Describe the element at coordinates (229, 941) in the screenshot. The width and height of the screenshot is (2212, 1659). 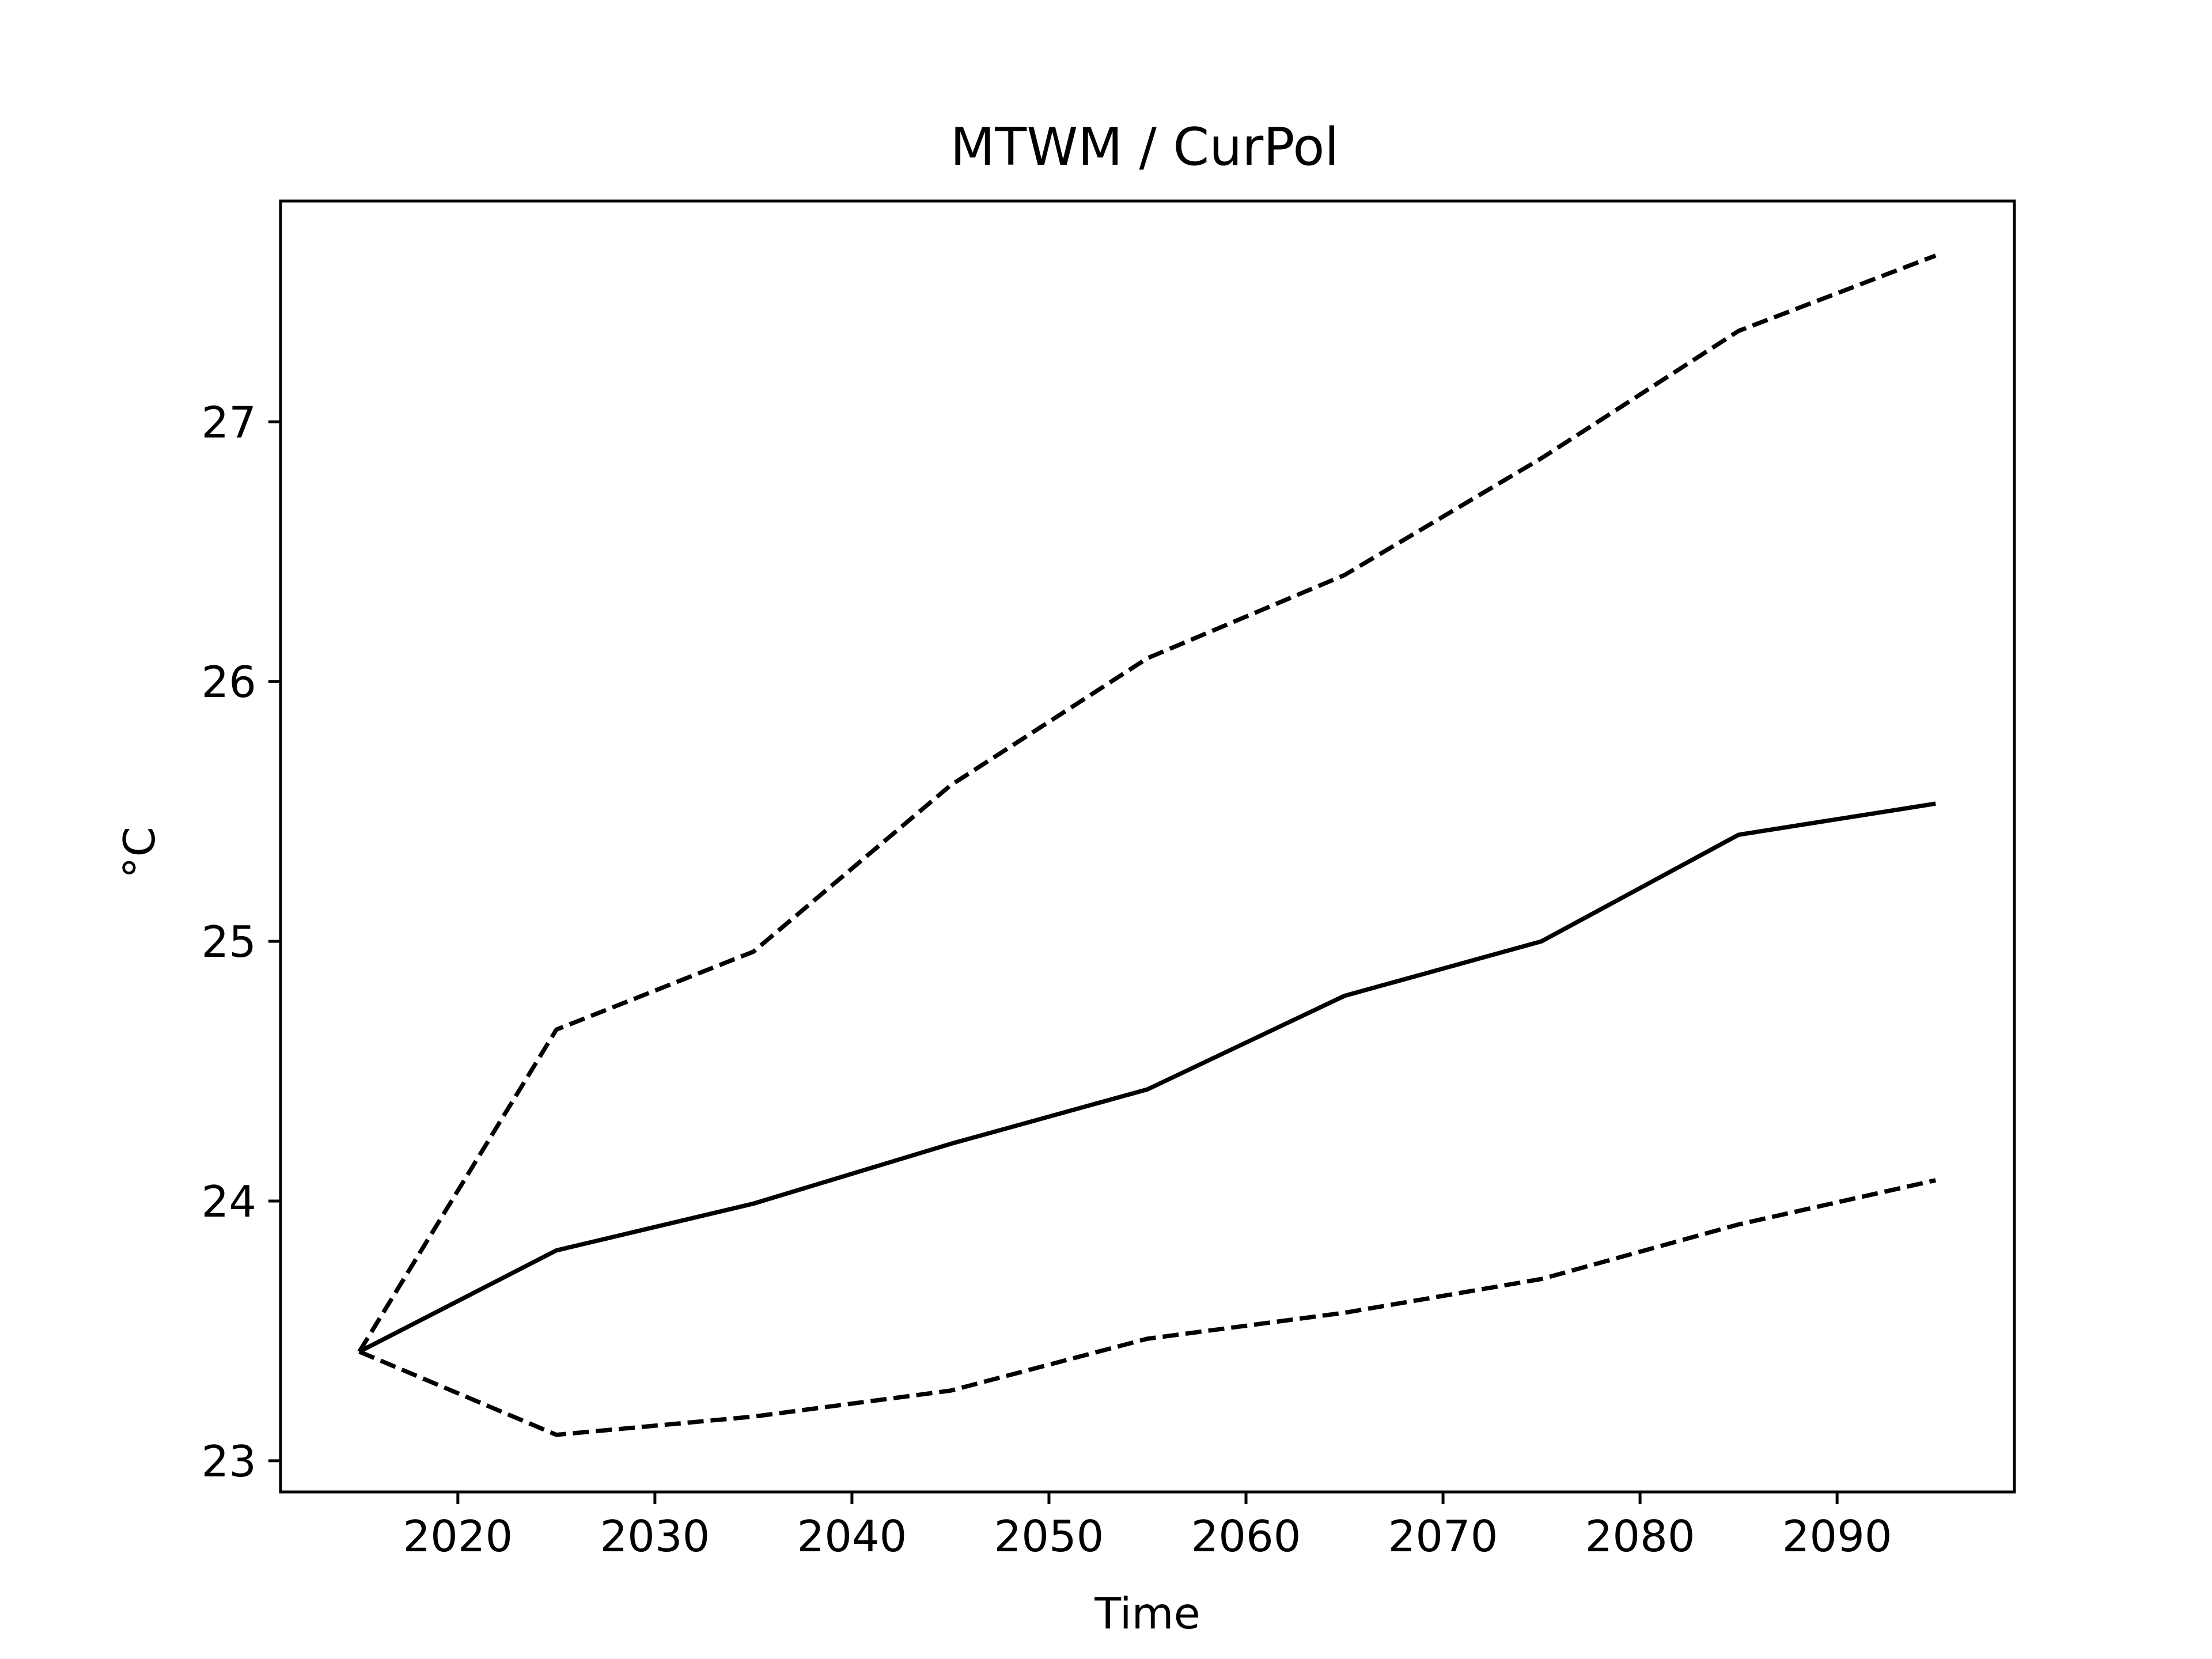
I see `y-tick-label: 25` at that location.